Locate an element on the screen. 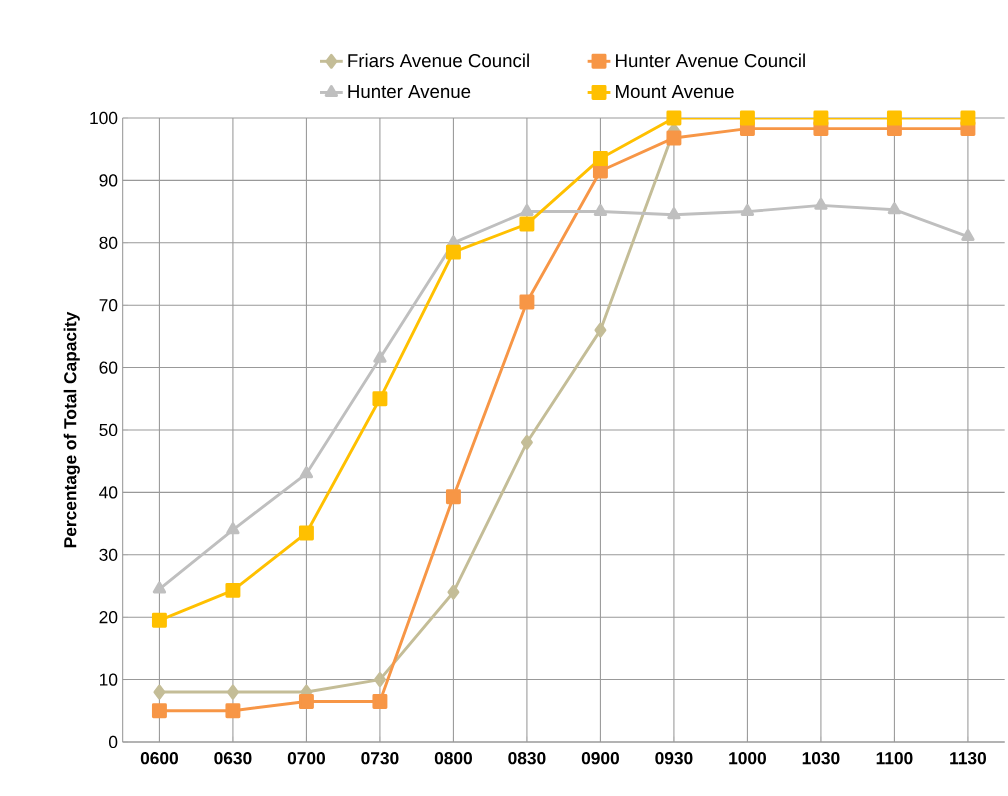  y-axis-title: Percentage of Total Capacity is located at coordinates (71, 429).